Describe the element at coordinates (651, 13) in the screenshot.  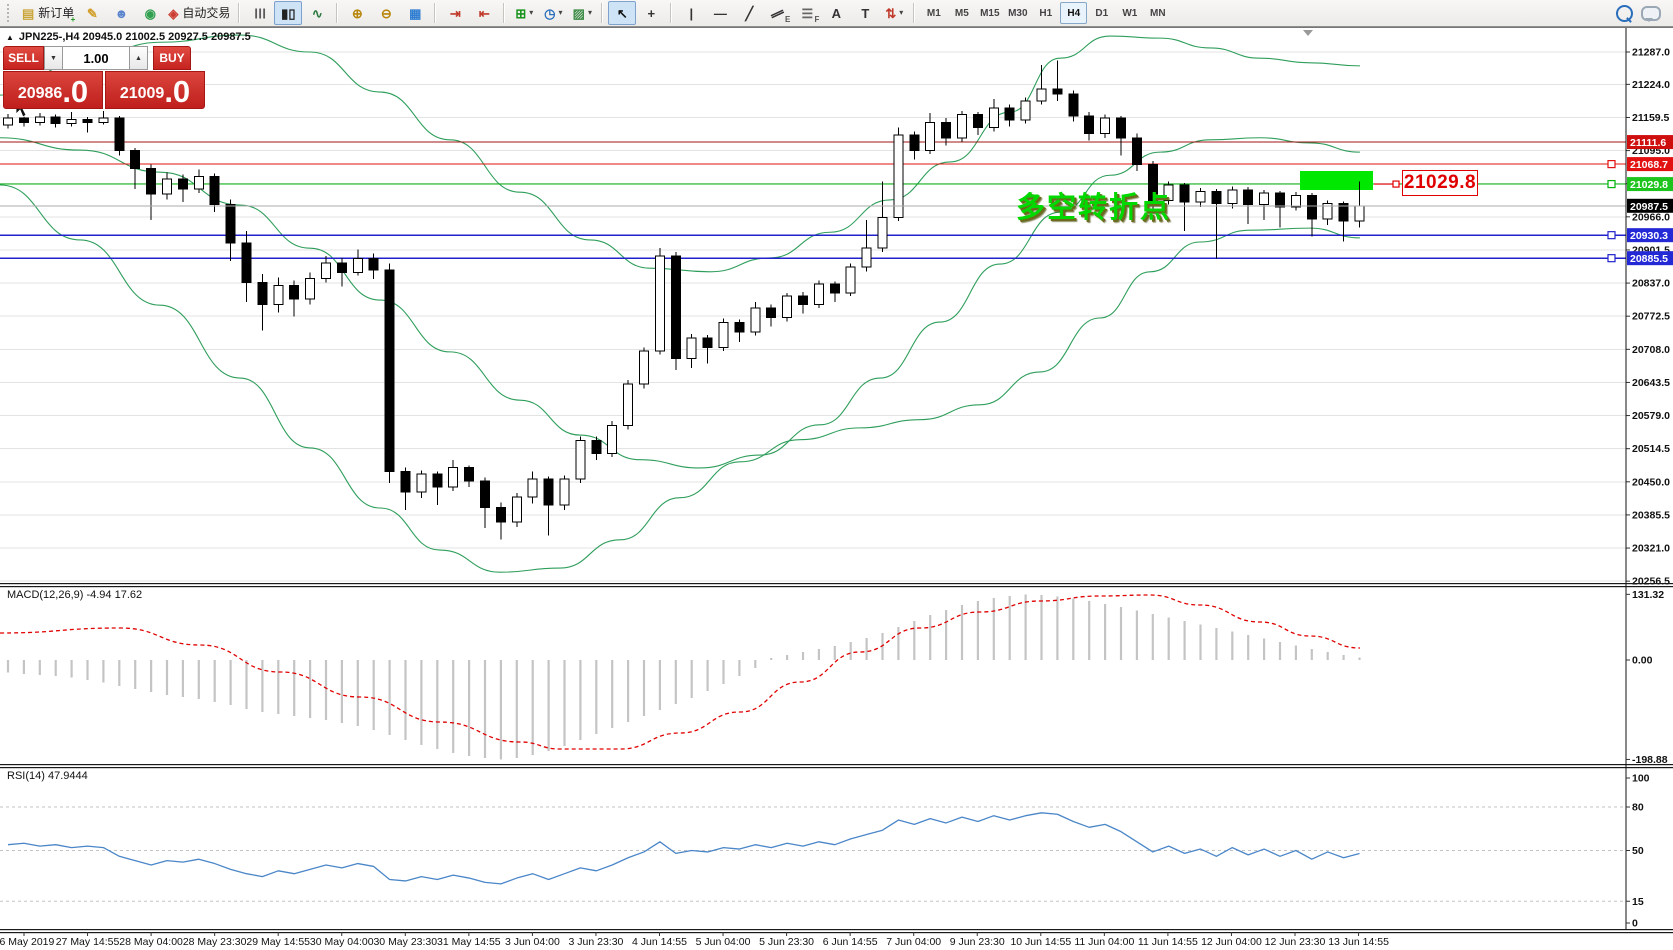
I see `crosshair-button: +` at that location.